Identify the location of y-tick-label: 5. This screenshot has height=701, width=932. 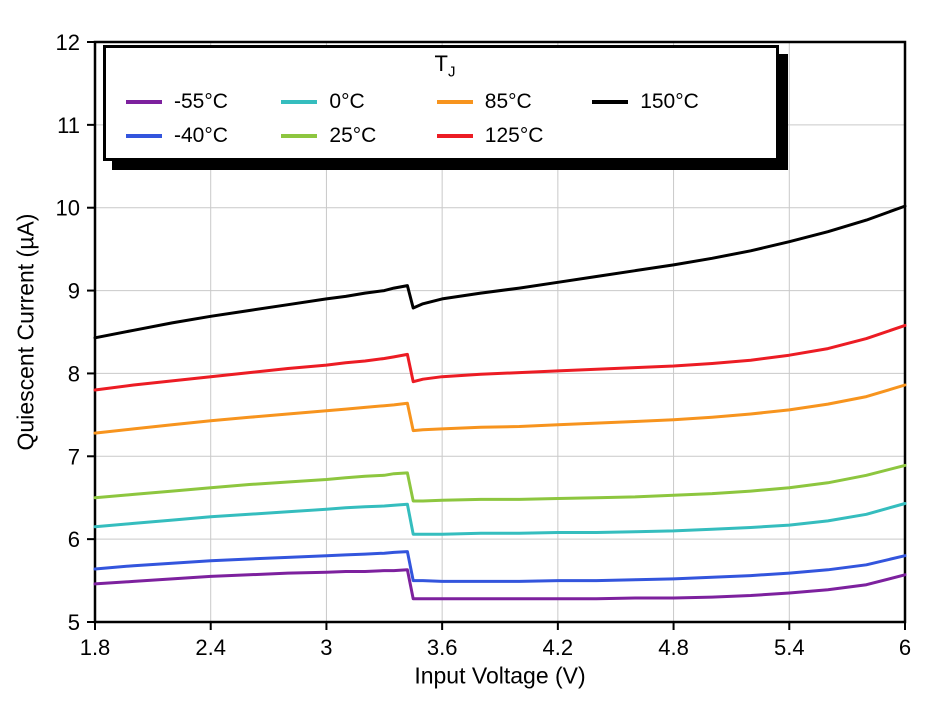
(74, 622).